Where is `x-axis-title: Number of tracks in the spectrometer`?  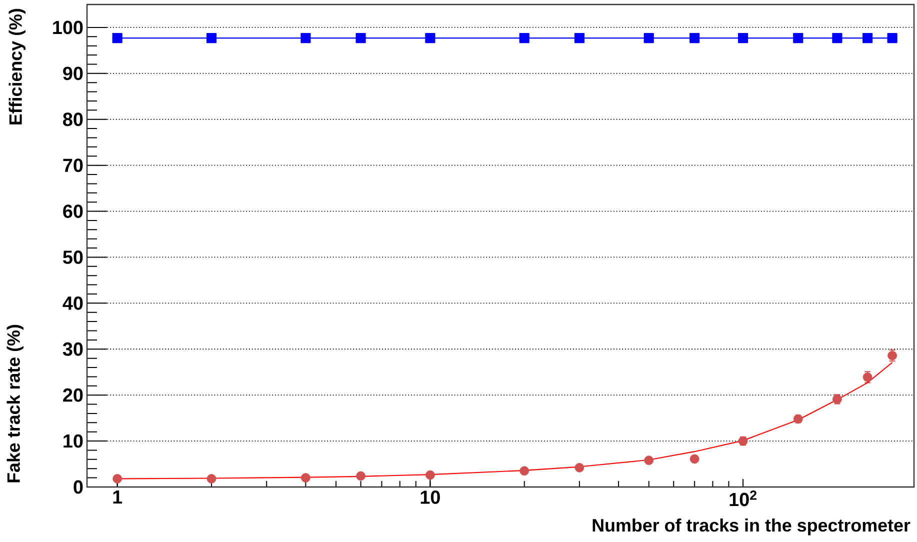 x-axis-title: Number of tracks in the spectrometer is located at coordinates (751, 527).